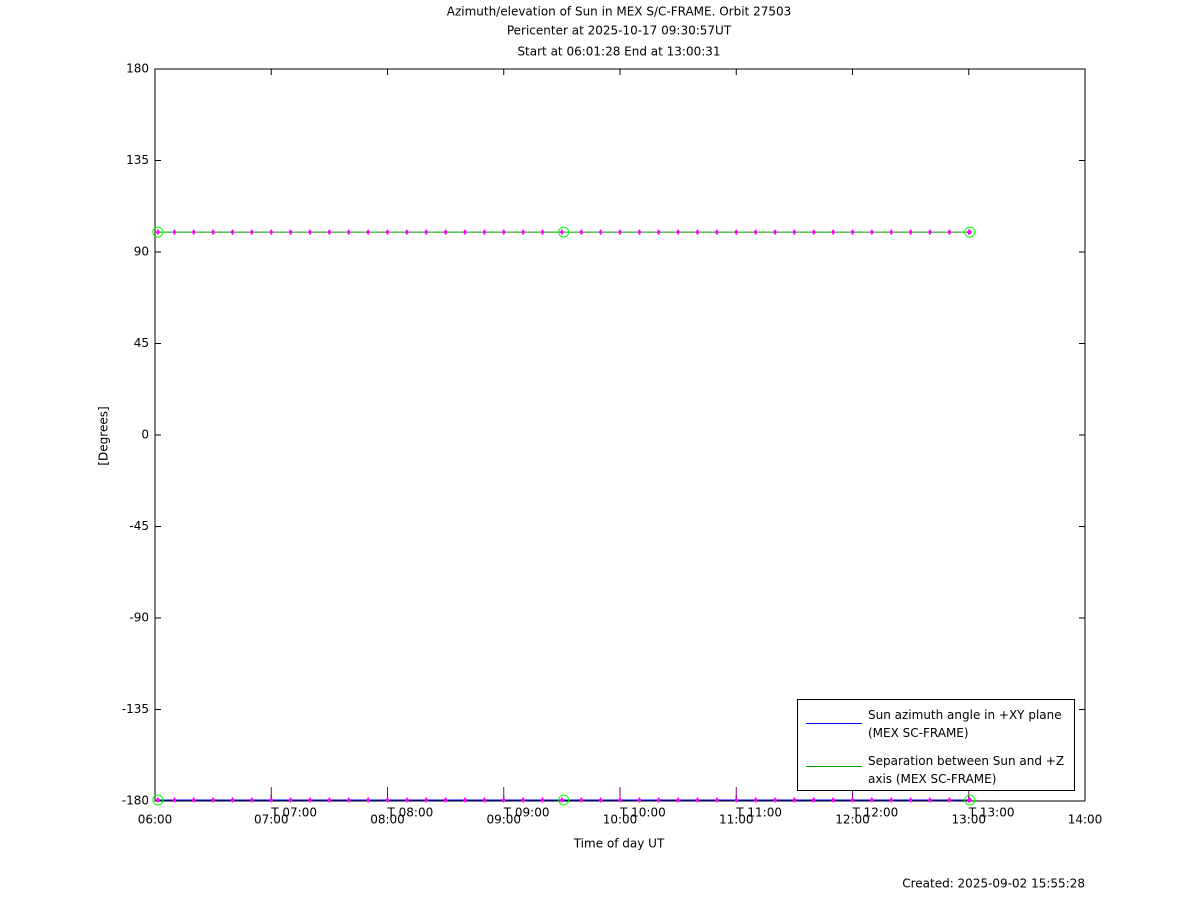 The image size is (1200, 901). What do you see at coordinates (618, 52) in the screenshot?
I see `chart-subtitle: Start at 06:01:28 End at 13:00:31` at bounding box center [618, 52].